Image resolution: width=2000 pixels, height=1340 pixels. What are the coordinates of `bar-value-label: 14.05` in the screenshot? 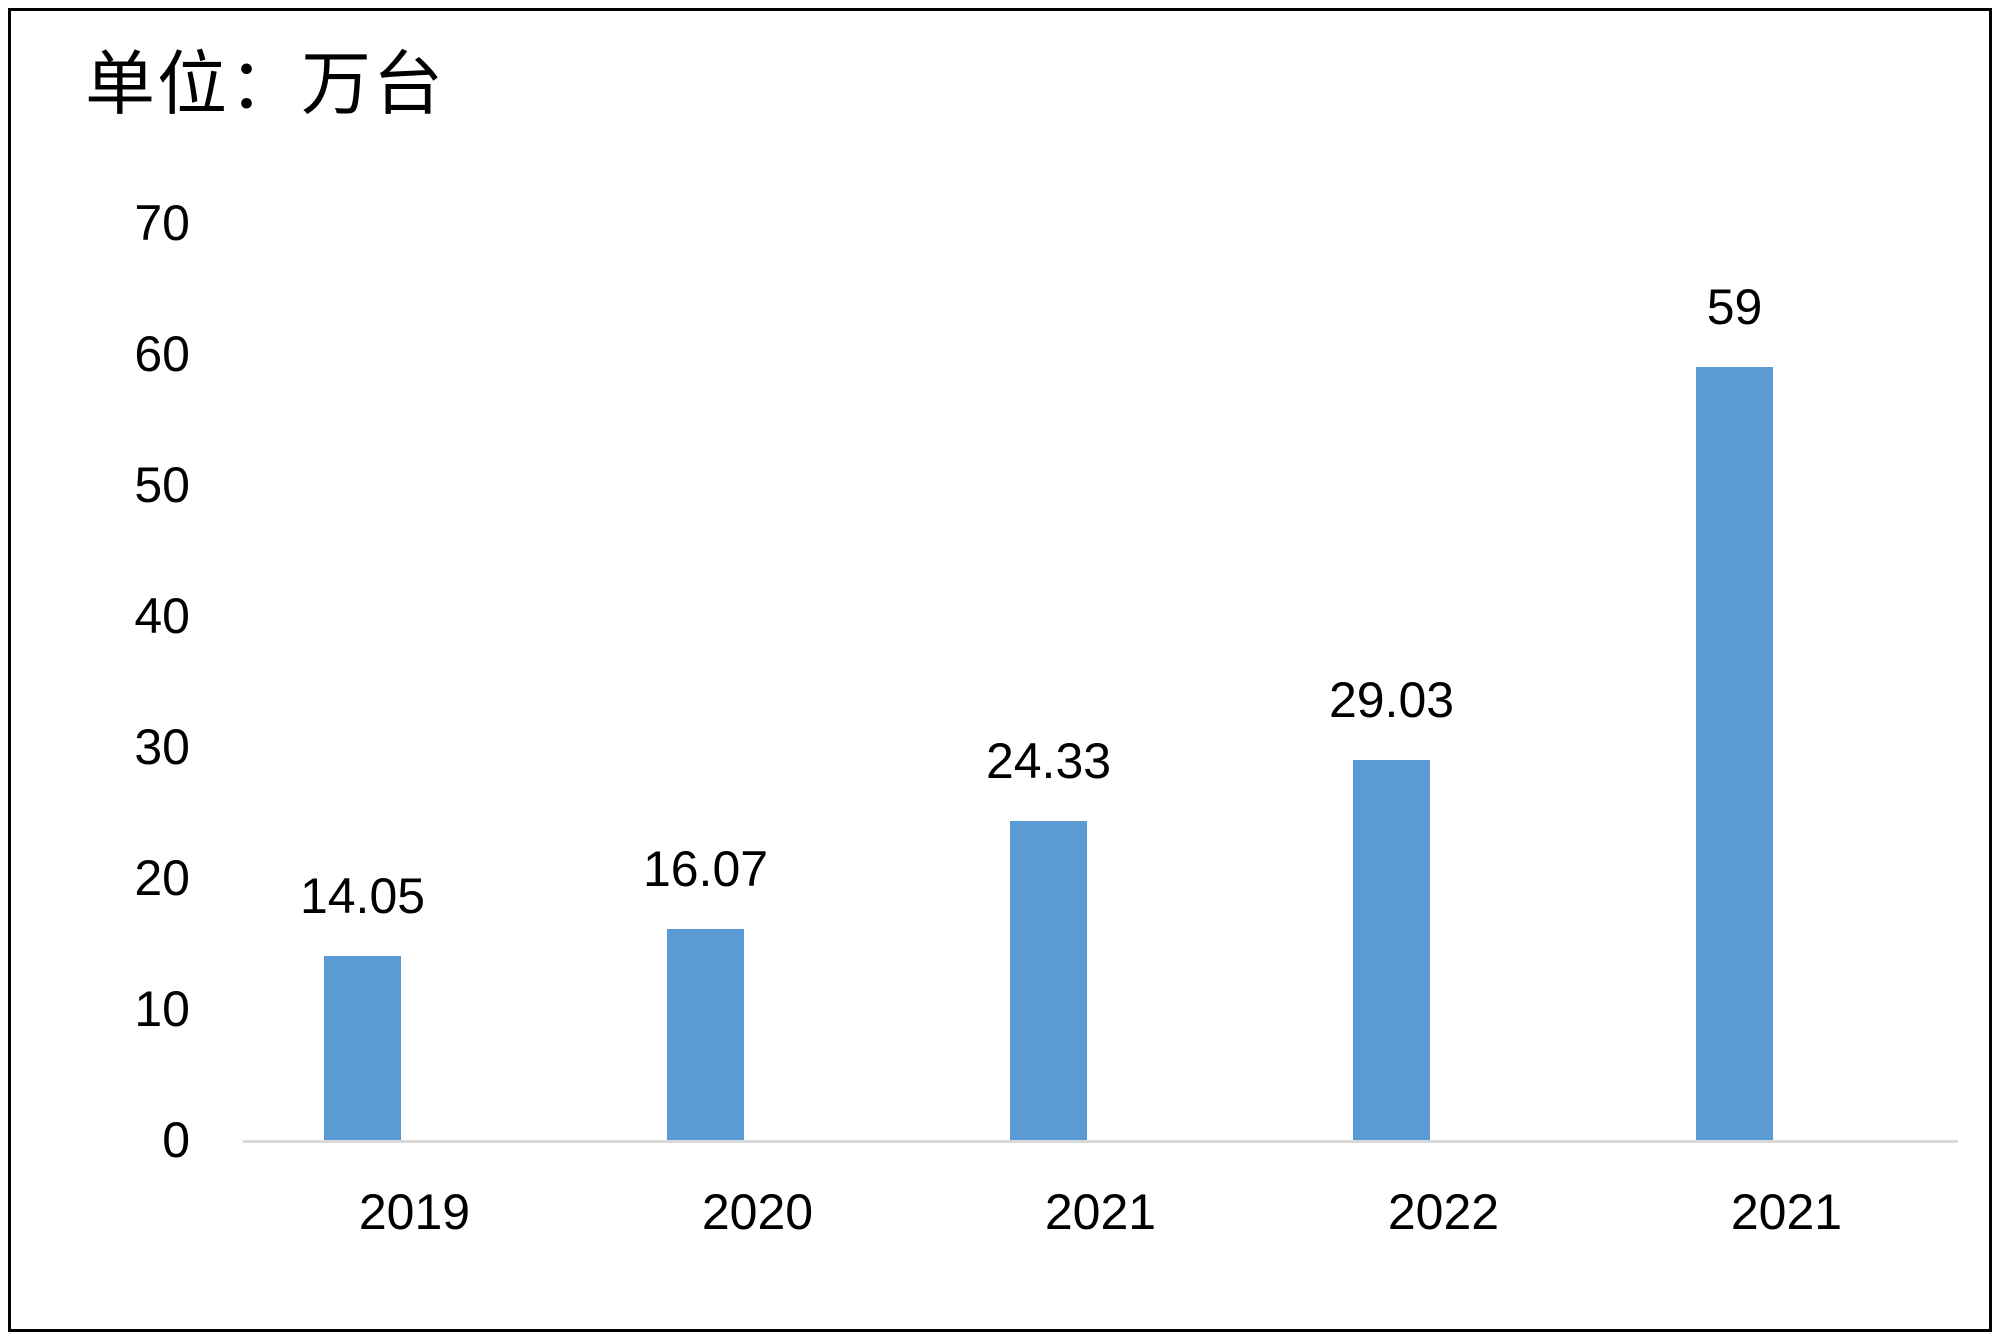 It's located at (362, 896).